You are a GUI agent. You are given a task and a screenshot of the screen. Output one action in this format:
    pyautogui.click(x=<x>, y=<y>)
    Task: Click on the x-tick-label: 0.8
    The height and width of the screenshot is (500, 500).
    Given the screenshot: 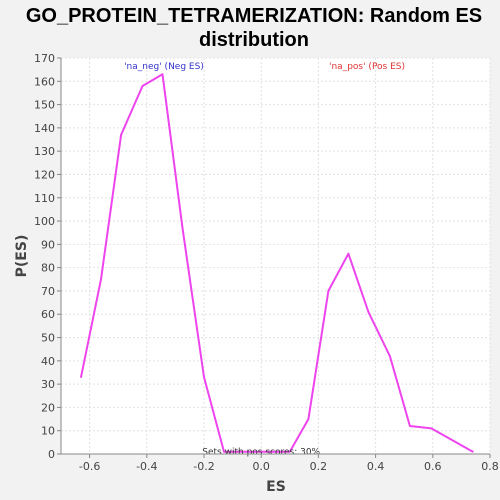 What is the action you would take?
    pyautogui.click(x=490, y=466)
    